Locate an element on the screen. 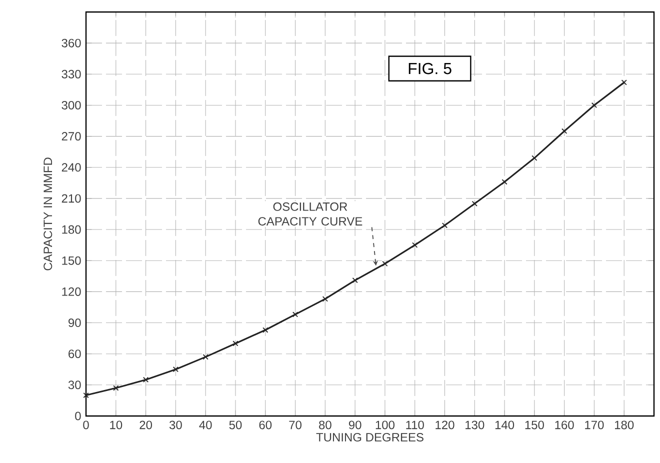 Image resolution: width=660 pixels, height=463 pixels. x-tick-label: 80 is located at coordinates (325, 425).